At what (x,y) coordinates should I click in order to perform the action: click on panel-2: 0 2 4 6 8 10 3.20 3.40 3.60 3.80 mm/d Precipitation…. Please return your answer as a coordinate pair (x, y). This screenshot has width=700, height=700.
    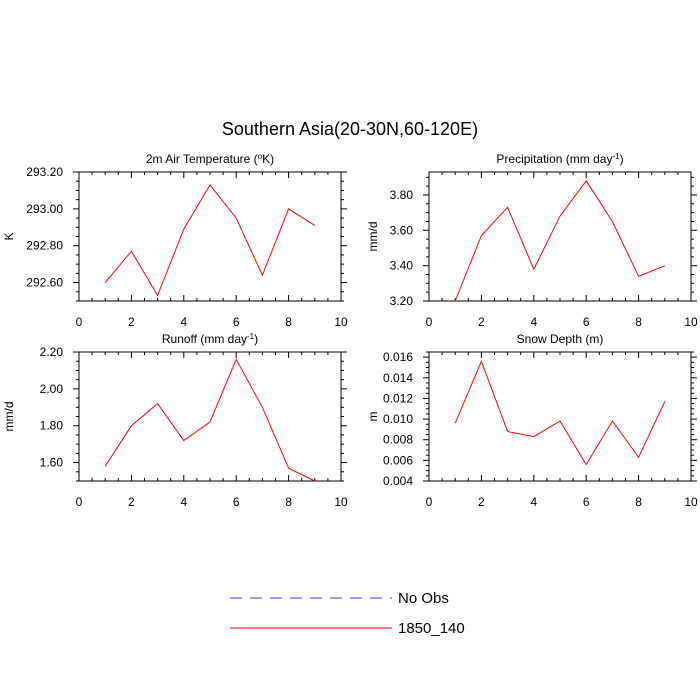
    Looking at the image, I should click on (532, 241).